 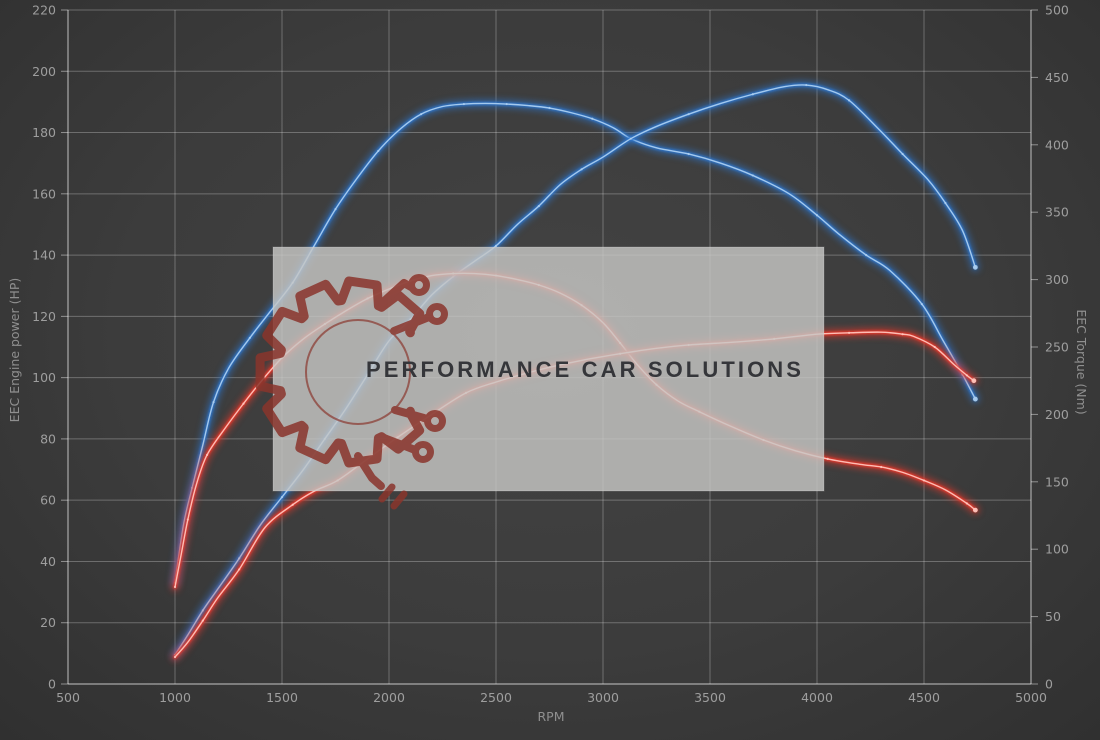 I want to click on x-tick: 1000, so click(x=175, y=697).